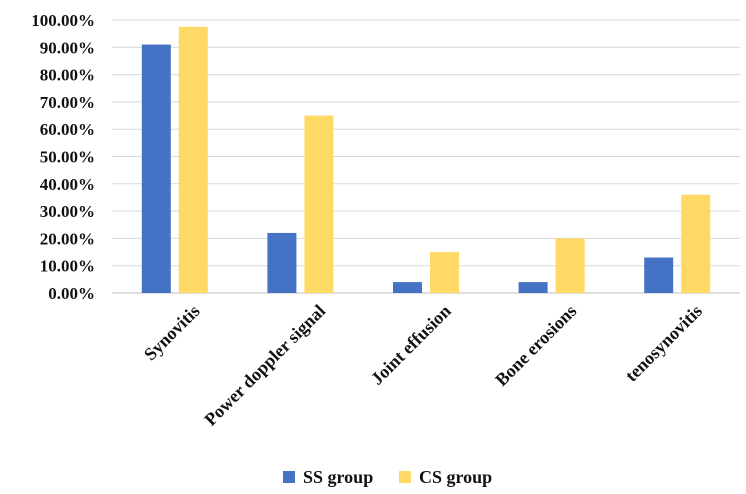 This screenshot has width=746, height=494. Describe the element at coordinates (67, 47) in the screenshot. I see `y-tick-label: 90.00%` at that location.